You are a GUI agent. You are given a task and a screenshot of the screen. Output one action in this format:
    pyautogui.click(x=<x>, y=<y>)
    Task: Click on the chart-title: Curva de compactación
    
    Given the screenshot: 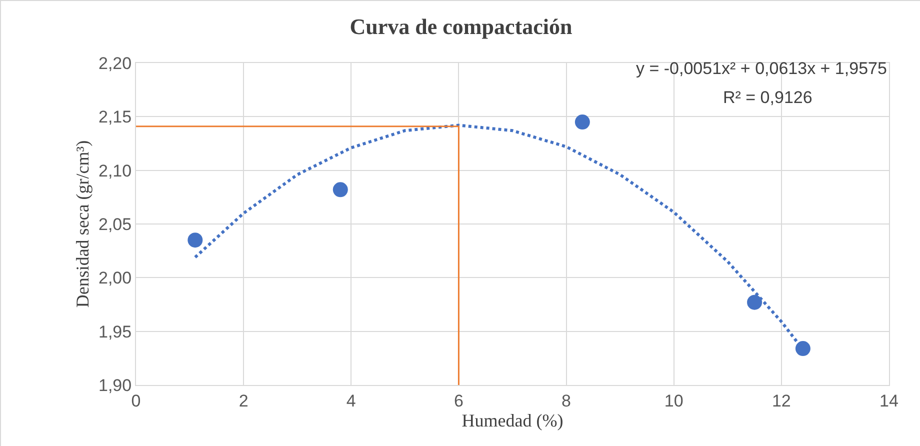 What is the action you would take?
    pyautogui.click(x=461, y=27)
    